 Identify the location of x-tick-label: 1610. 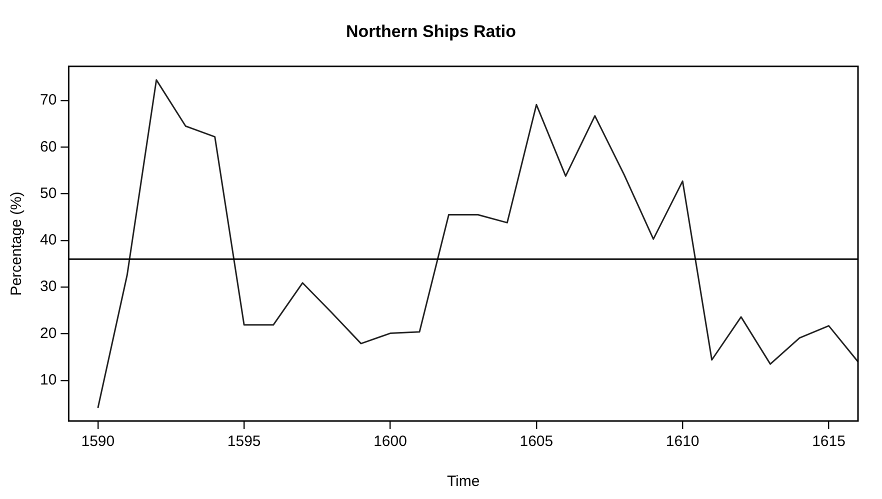
(683, 441).